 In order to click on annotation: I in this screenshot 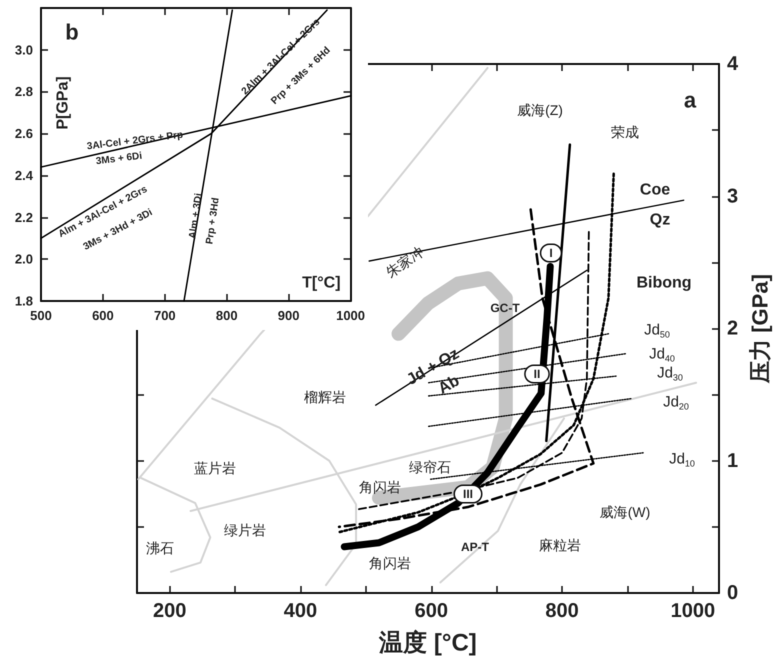, I will do `click(551, 253)`.